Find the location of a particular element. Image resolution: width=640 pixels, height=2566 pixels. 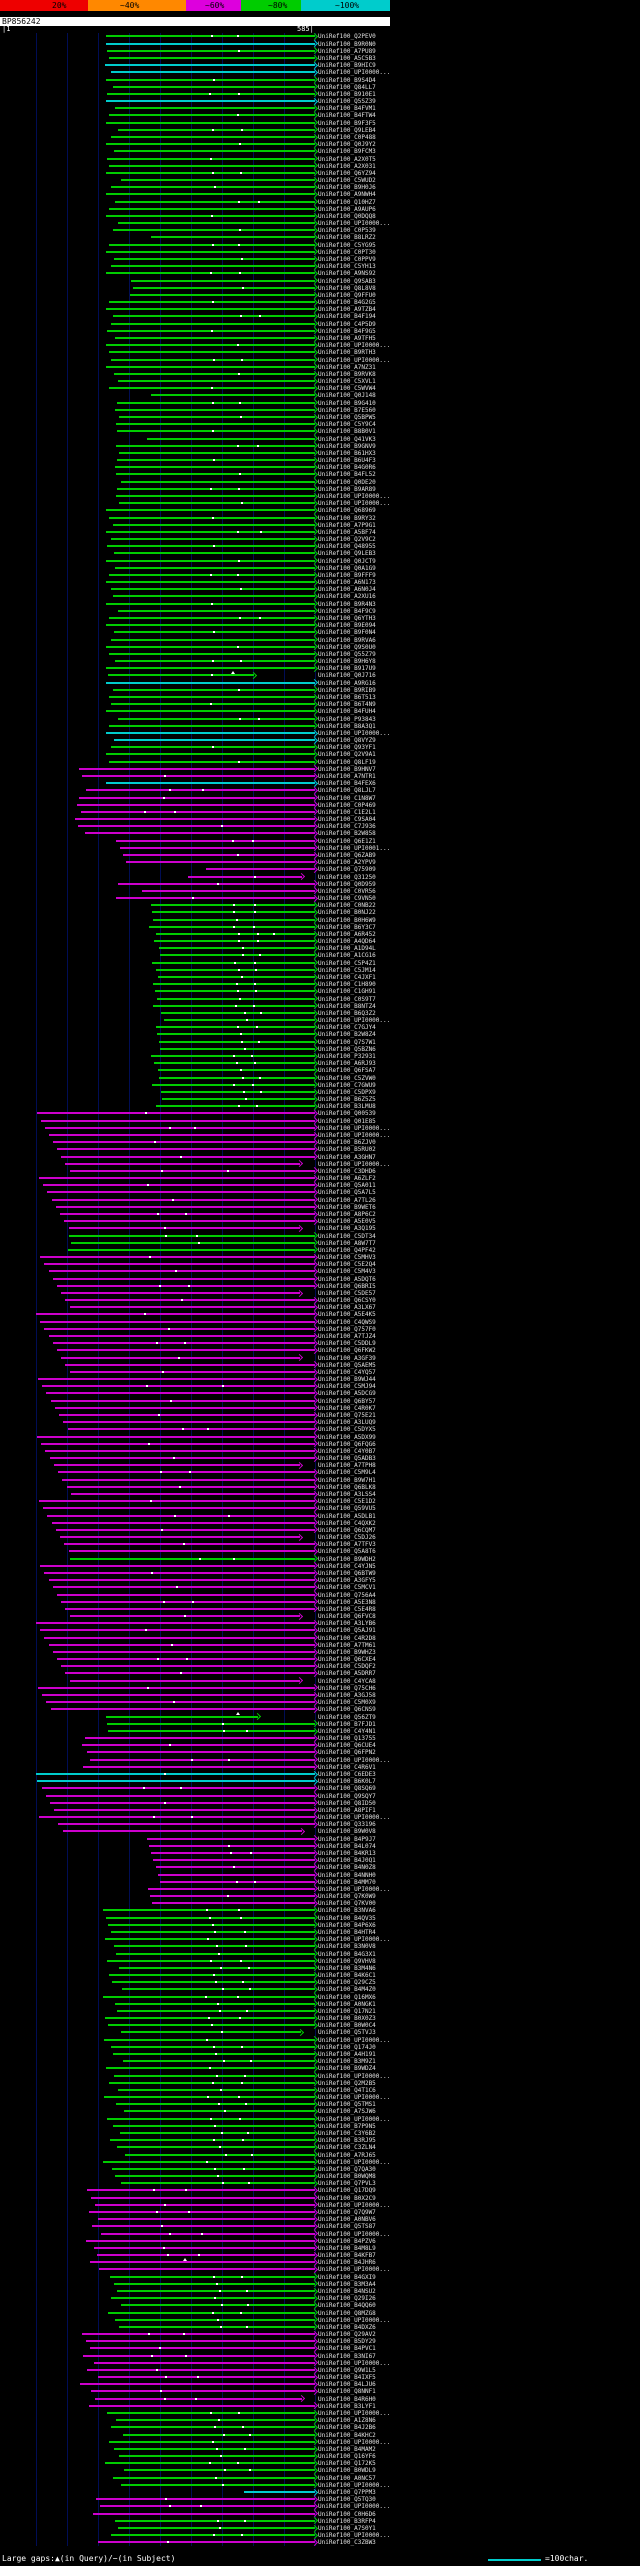

hit-label: UniRef100_B9RIB9 is located at coordinates (347, 690).